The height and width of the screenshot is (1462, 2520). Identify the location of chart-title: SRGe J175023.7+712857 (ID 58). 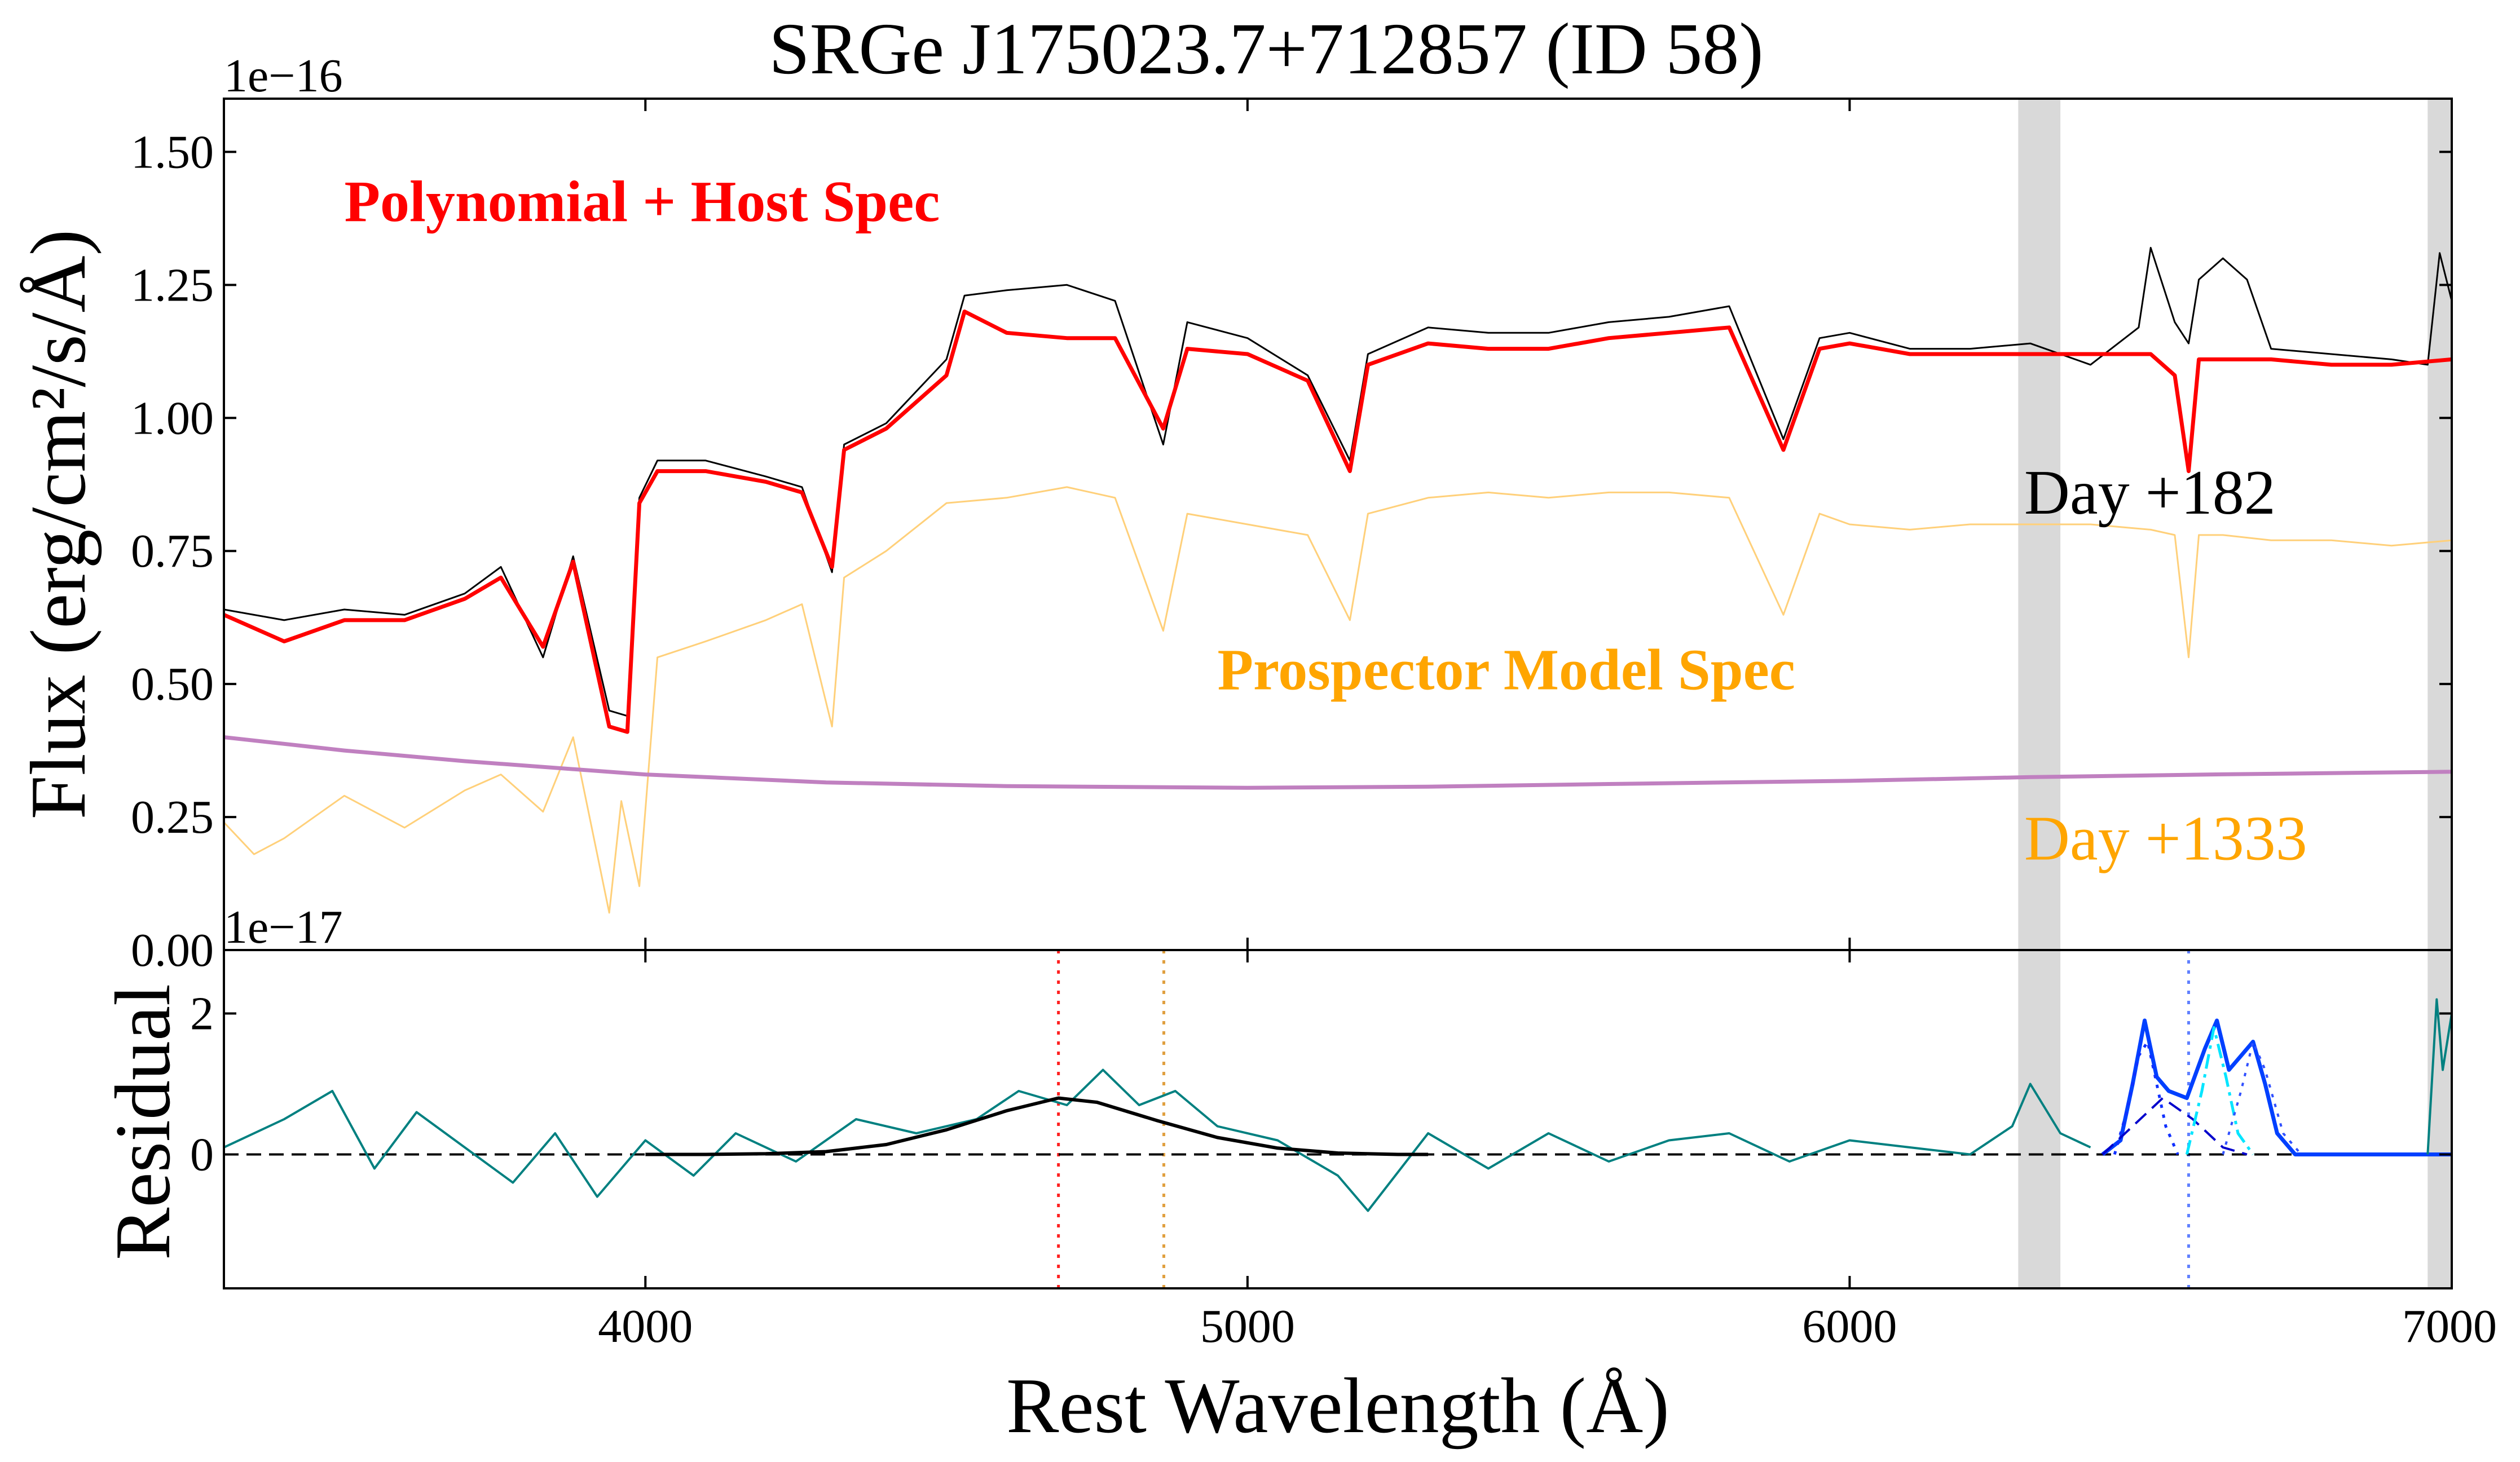
(1266, 49).